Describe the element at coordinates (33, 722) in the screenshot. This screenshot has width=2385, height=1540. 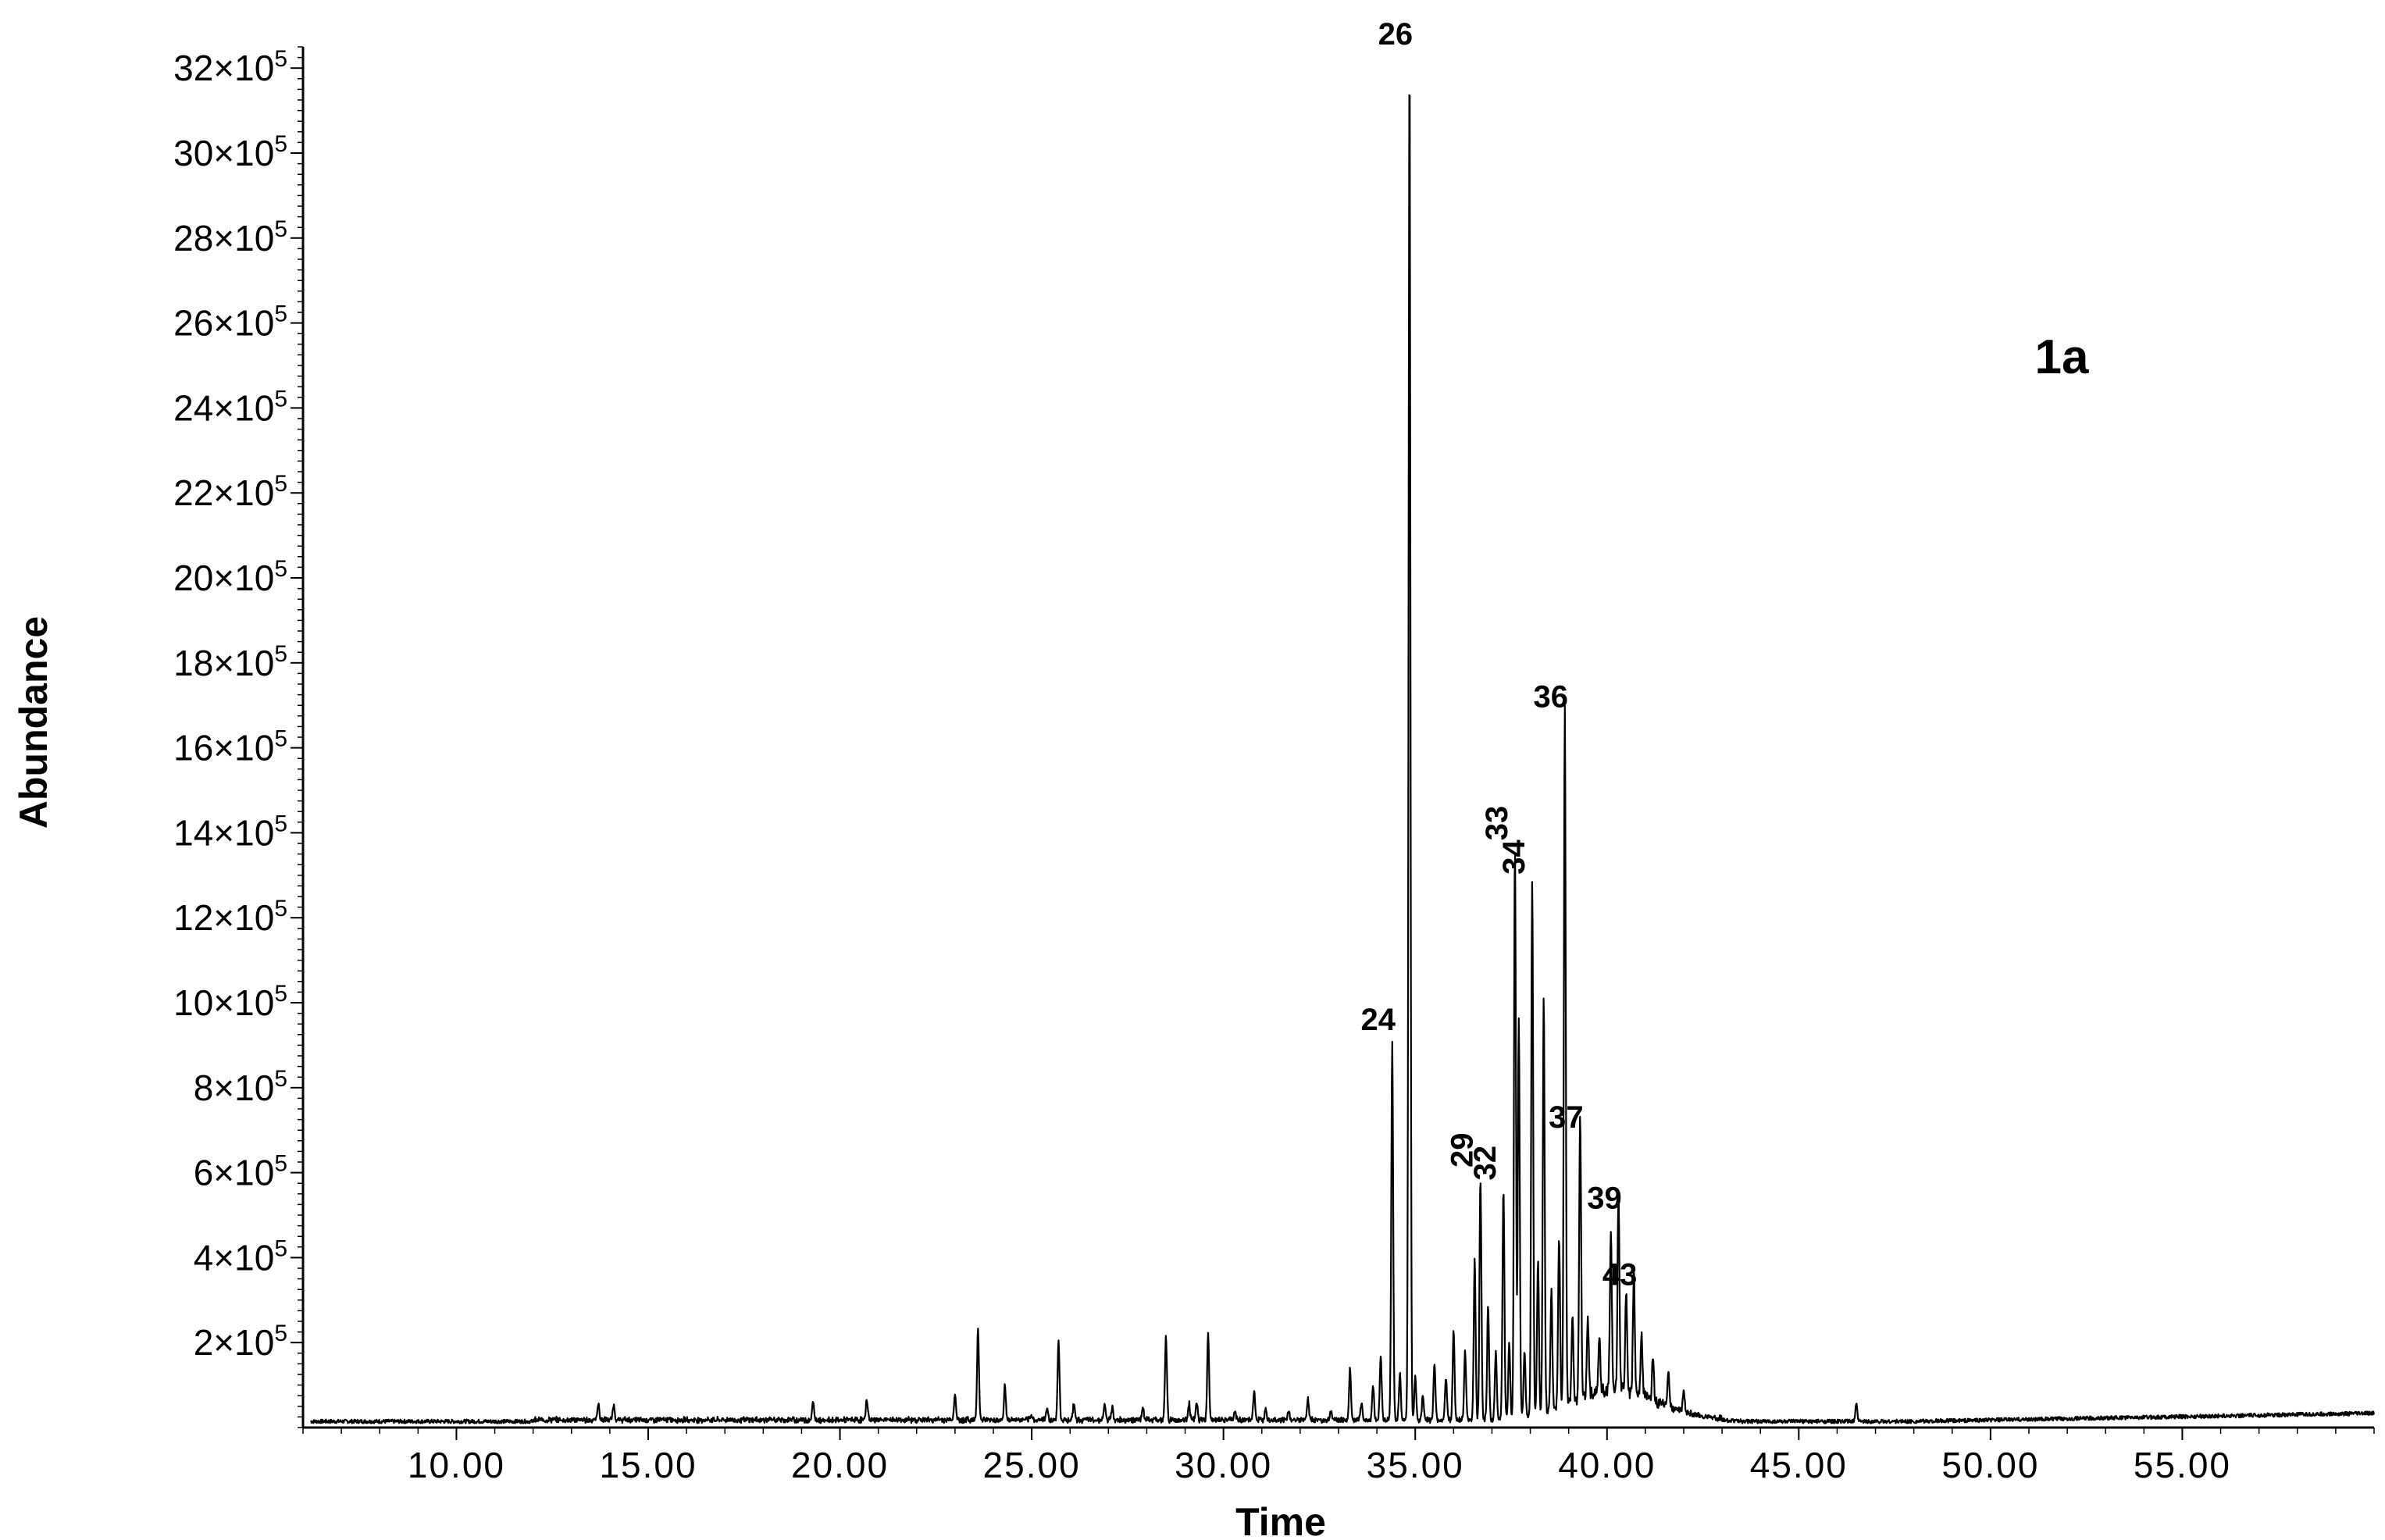
I see `y-axis-title: Abundance` at that location.